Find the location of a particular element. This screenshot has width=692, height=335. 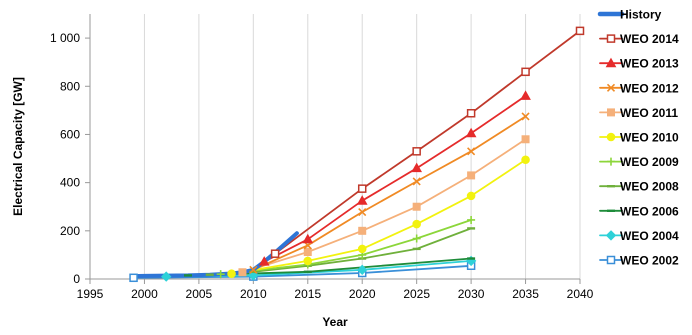

x-tick-label: 2015 is located at coordinates (307, 294).